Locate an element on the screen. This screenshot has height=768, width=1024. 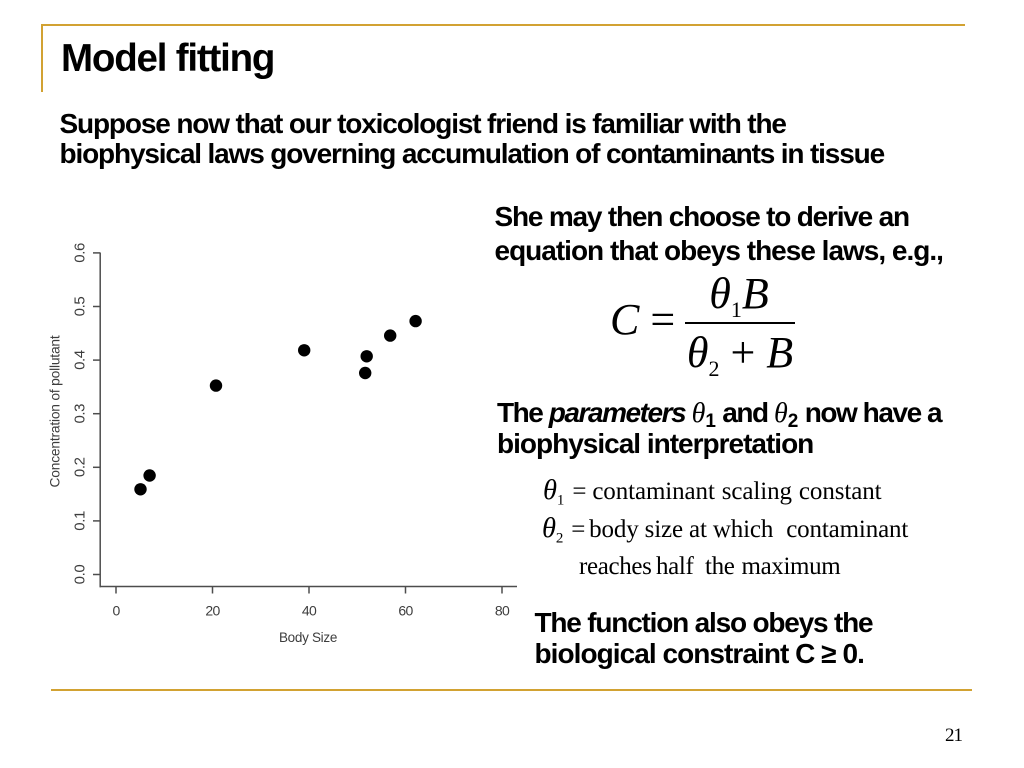
svg-text: 0.6 is located at coordinates (80, 253).